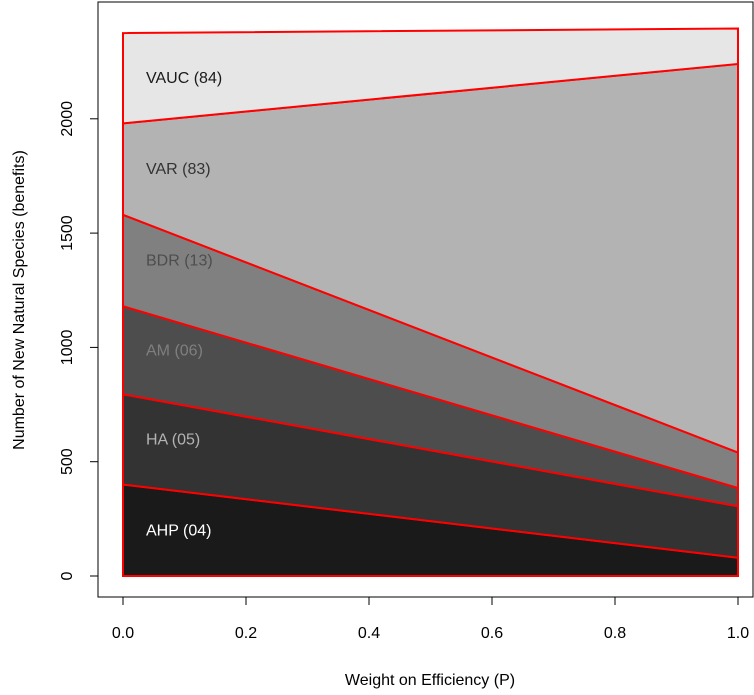 Image resolution: width=754 pixels, height=695 pixels. I want to click on band-vauc, so click(430, 76).